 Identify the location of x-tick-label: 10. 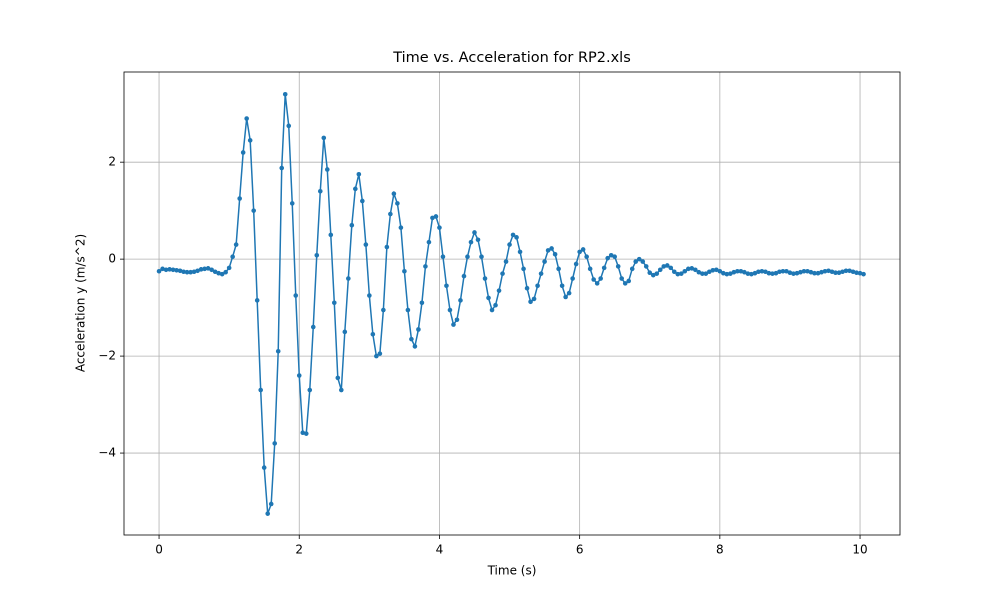
(859, 550).